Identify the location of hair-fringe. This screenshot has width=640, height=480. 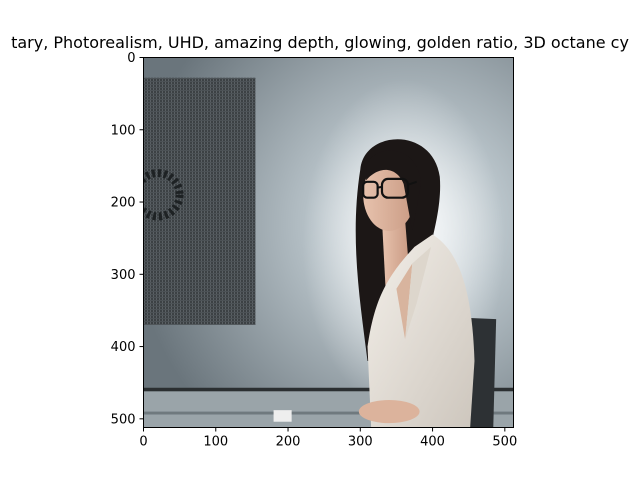
(393, 190).